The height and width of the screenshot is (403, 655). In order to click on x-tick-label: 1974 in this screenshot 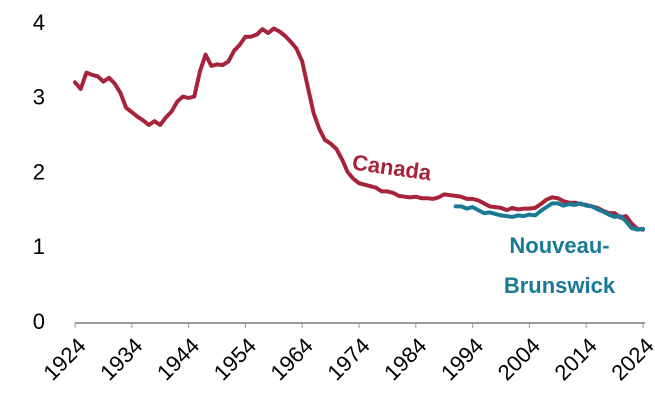, I will do `click(348, 359)`.